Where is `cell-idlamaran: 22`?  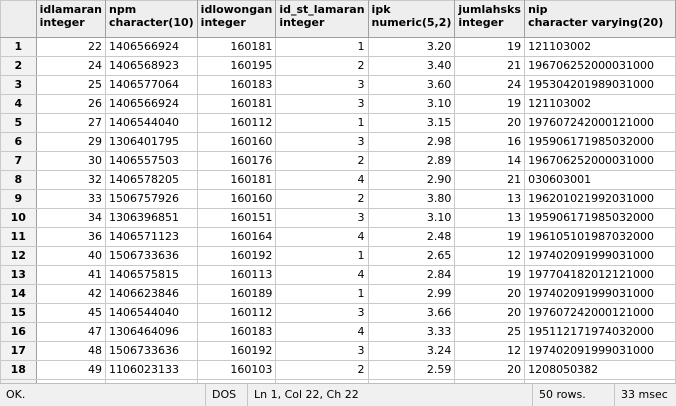
cell-idlamaran: 22 is located at coordinates (71, 47).